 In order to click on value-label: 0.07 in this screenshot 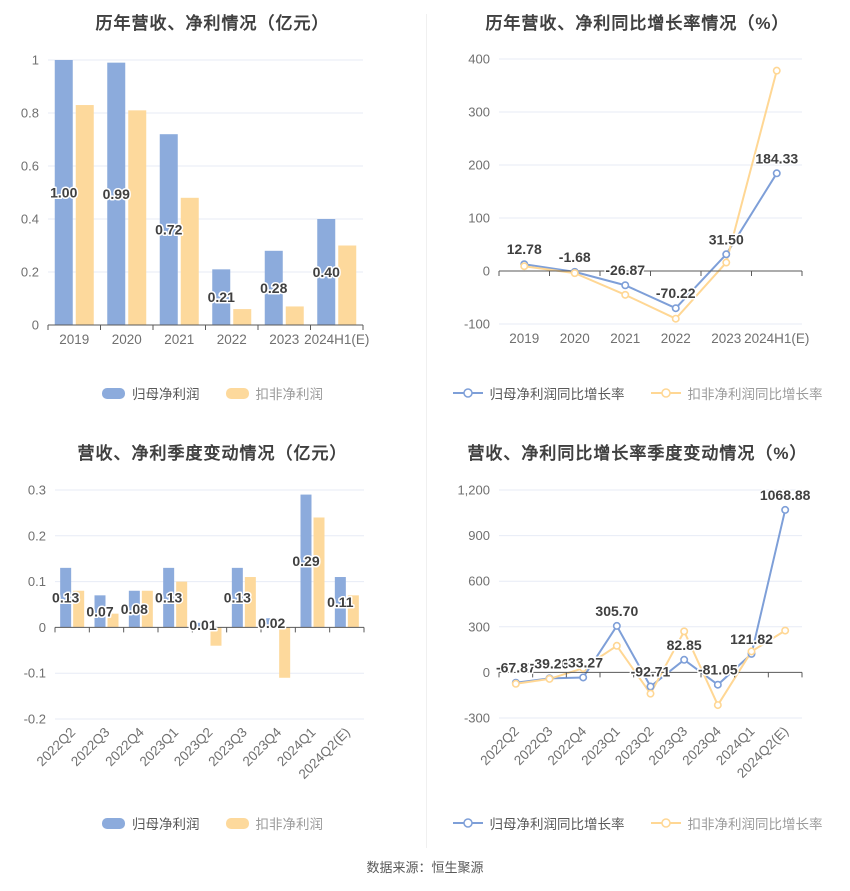, I will do `click(99, 611)`.